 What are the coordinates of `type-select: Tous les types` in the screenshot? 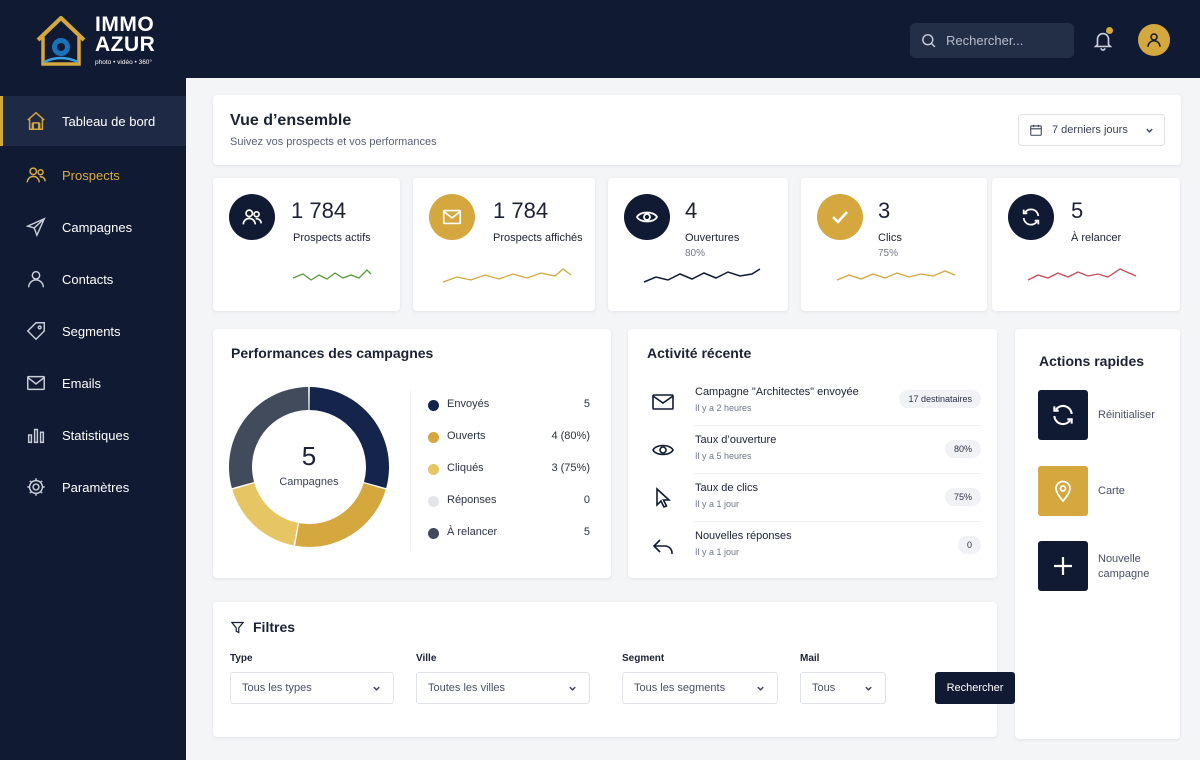 It's located at (312, 688).